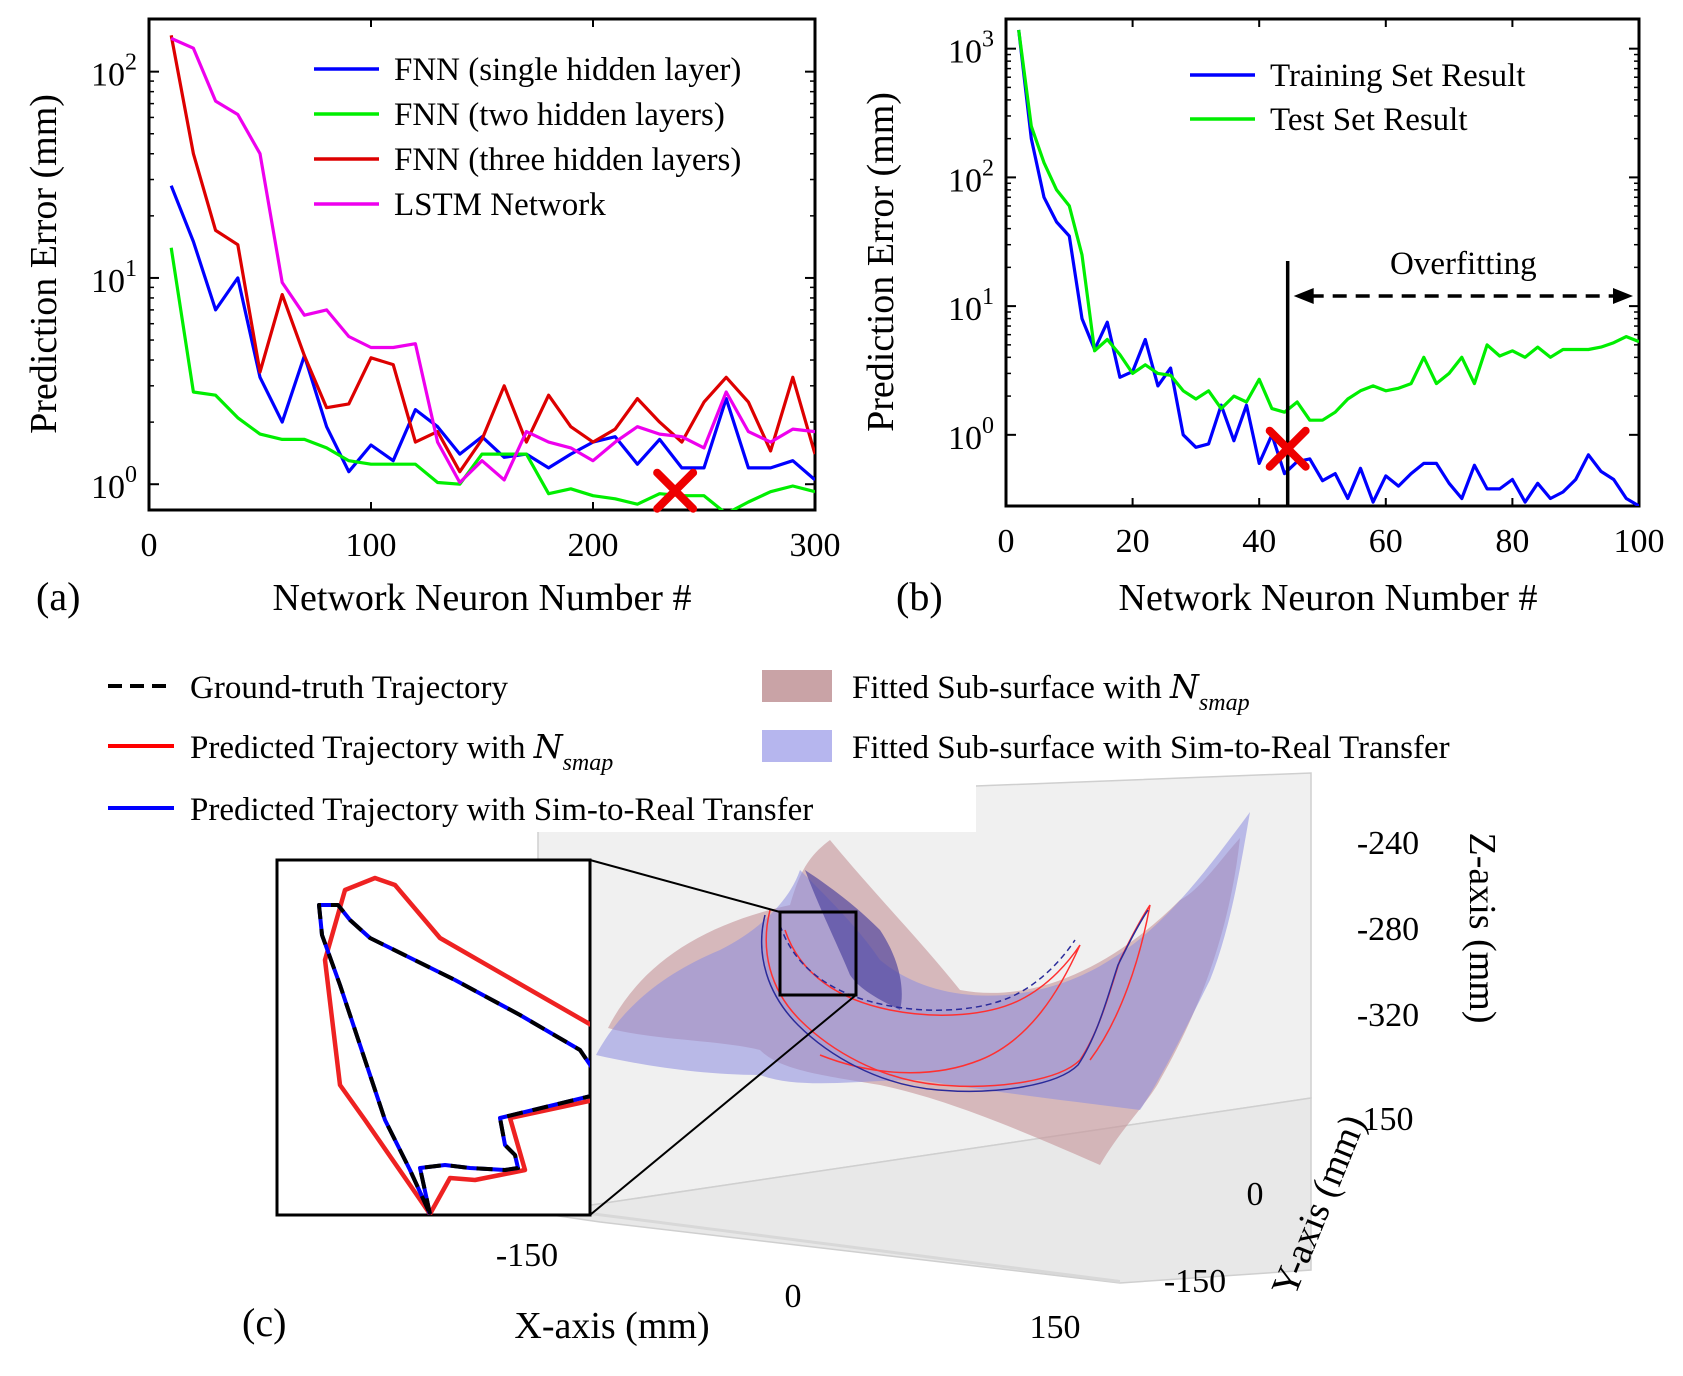 Image resolution: width=1683 pixels, height=1376 pixels. Describe the element at coordinates (1328, 598) in the screenshot. I see `x-axis-label-b: Network Neuron Number #` at that location.